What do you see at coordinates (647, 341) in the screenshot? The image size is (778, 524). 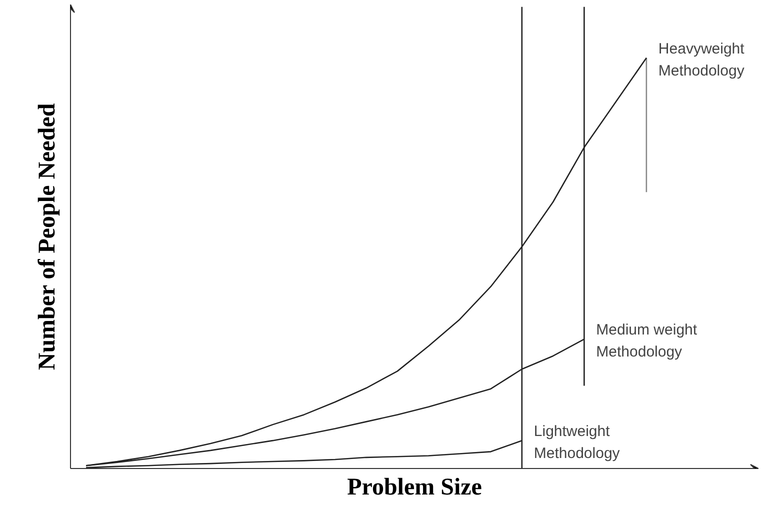 I see `series-label: Medium weight Methodology` at bounding box center [647, 341].